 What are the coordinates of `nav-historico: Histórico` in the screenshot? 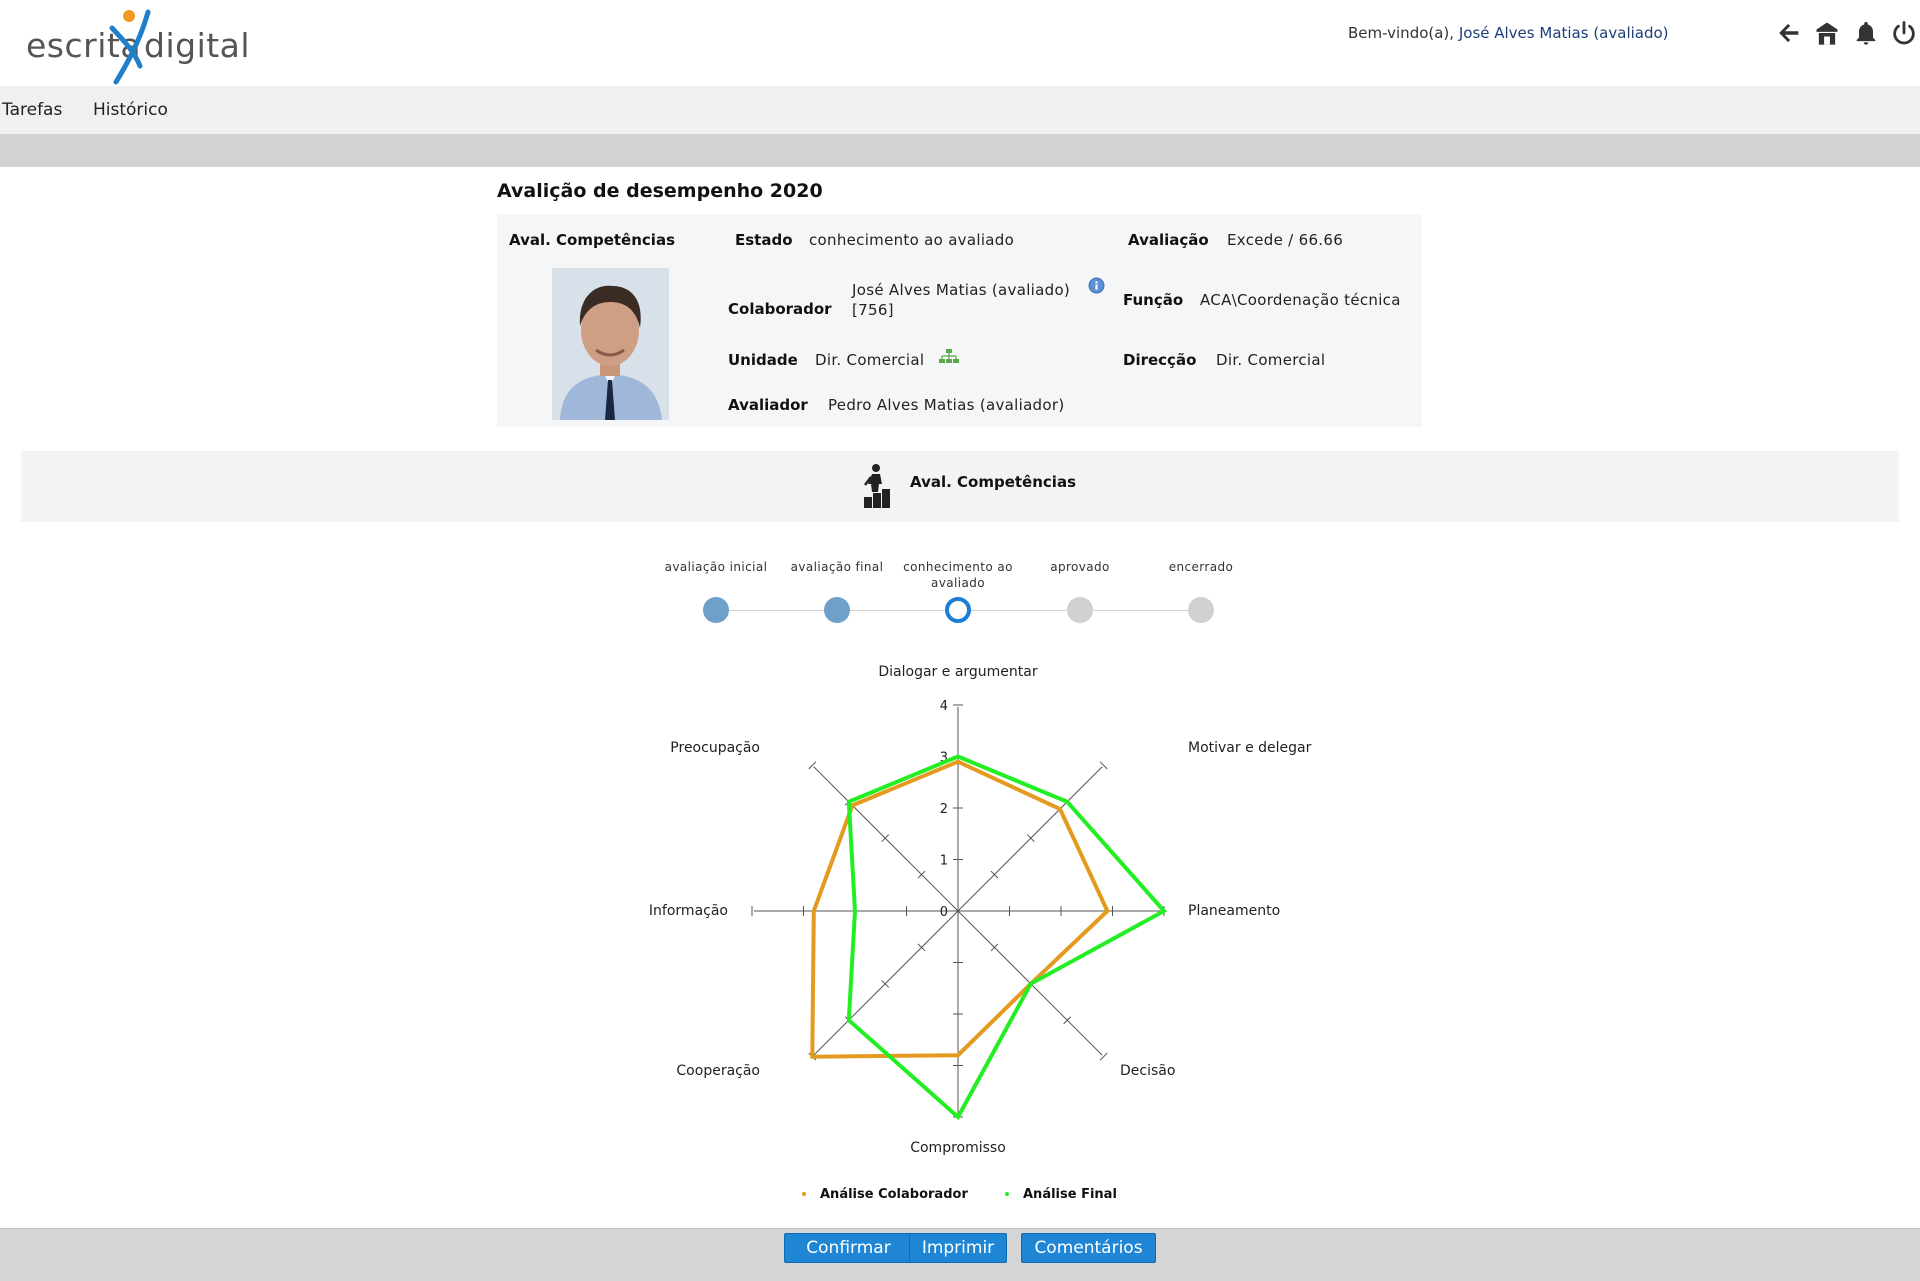 It's located at (130, 110).